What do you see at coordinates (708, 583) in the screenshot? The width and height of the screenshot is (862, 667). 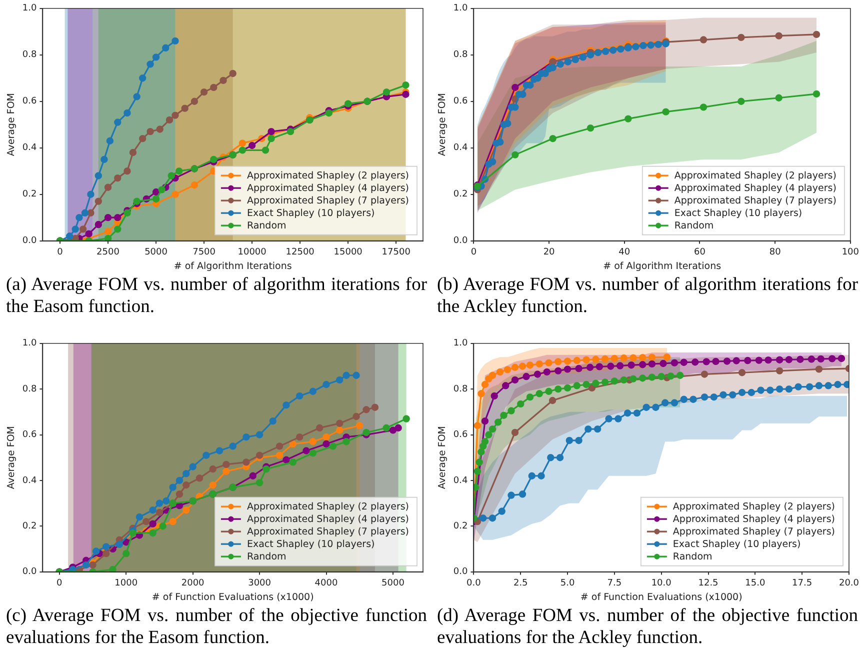 I see `x-tick-label: 12.5` at bounding box center [708, 583].